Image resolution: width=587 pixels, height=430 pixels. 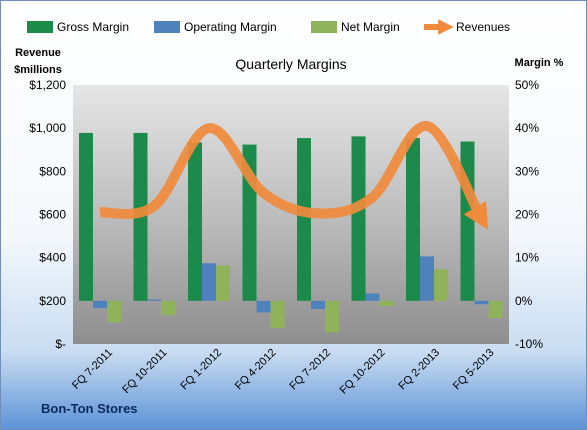 What do you see at coordinates (529, 344) in the screenshot?
I see `right-tick-label: -10%` at bounding box center [529, 344].